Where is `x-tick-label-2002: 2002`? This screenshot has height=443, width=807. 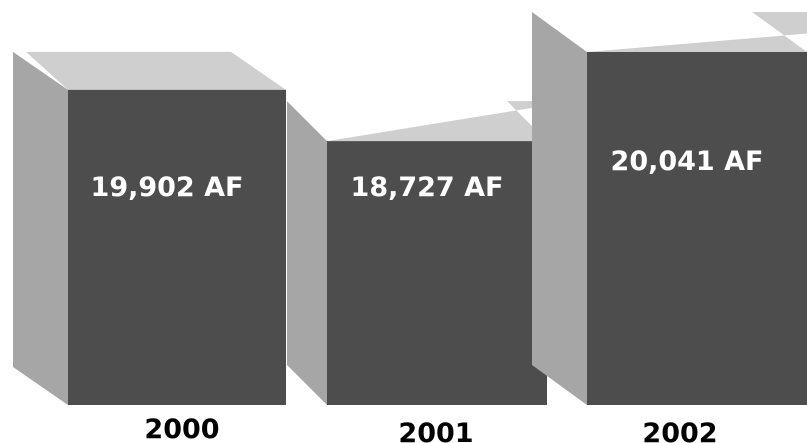 x-tick-label-2002: 2002 is located at coordinates (679, 430).